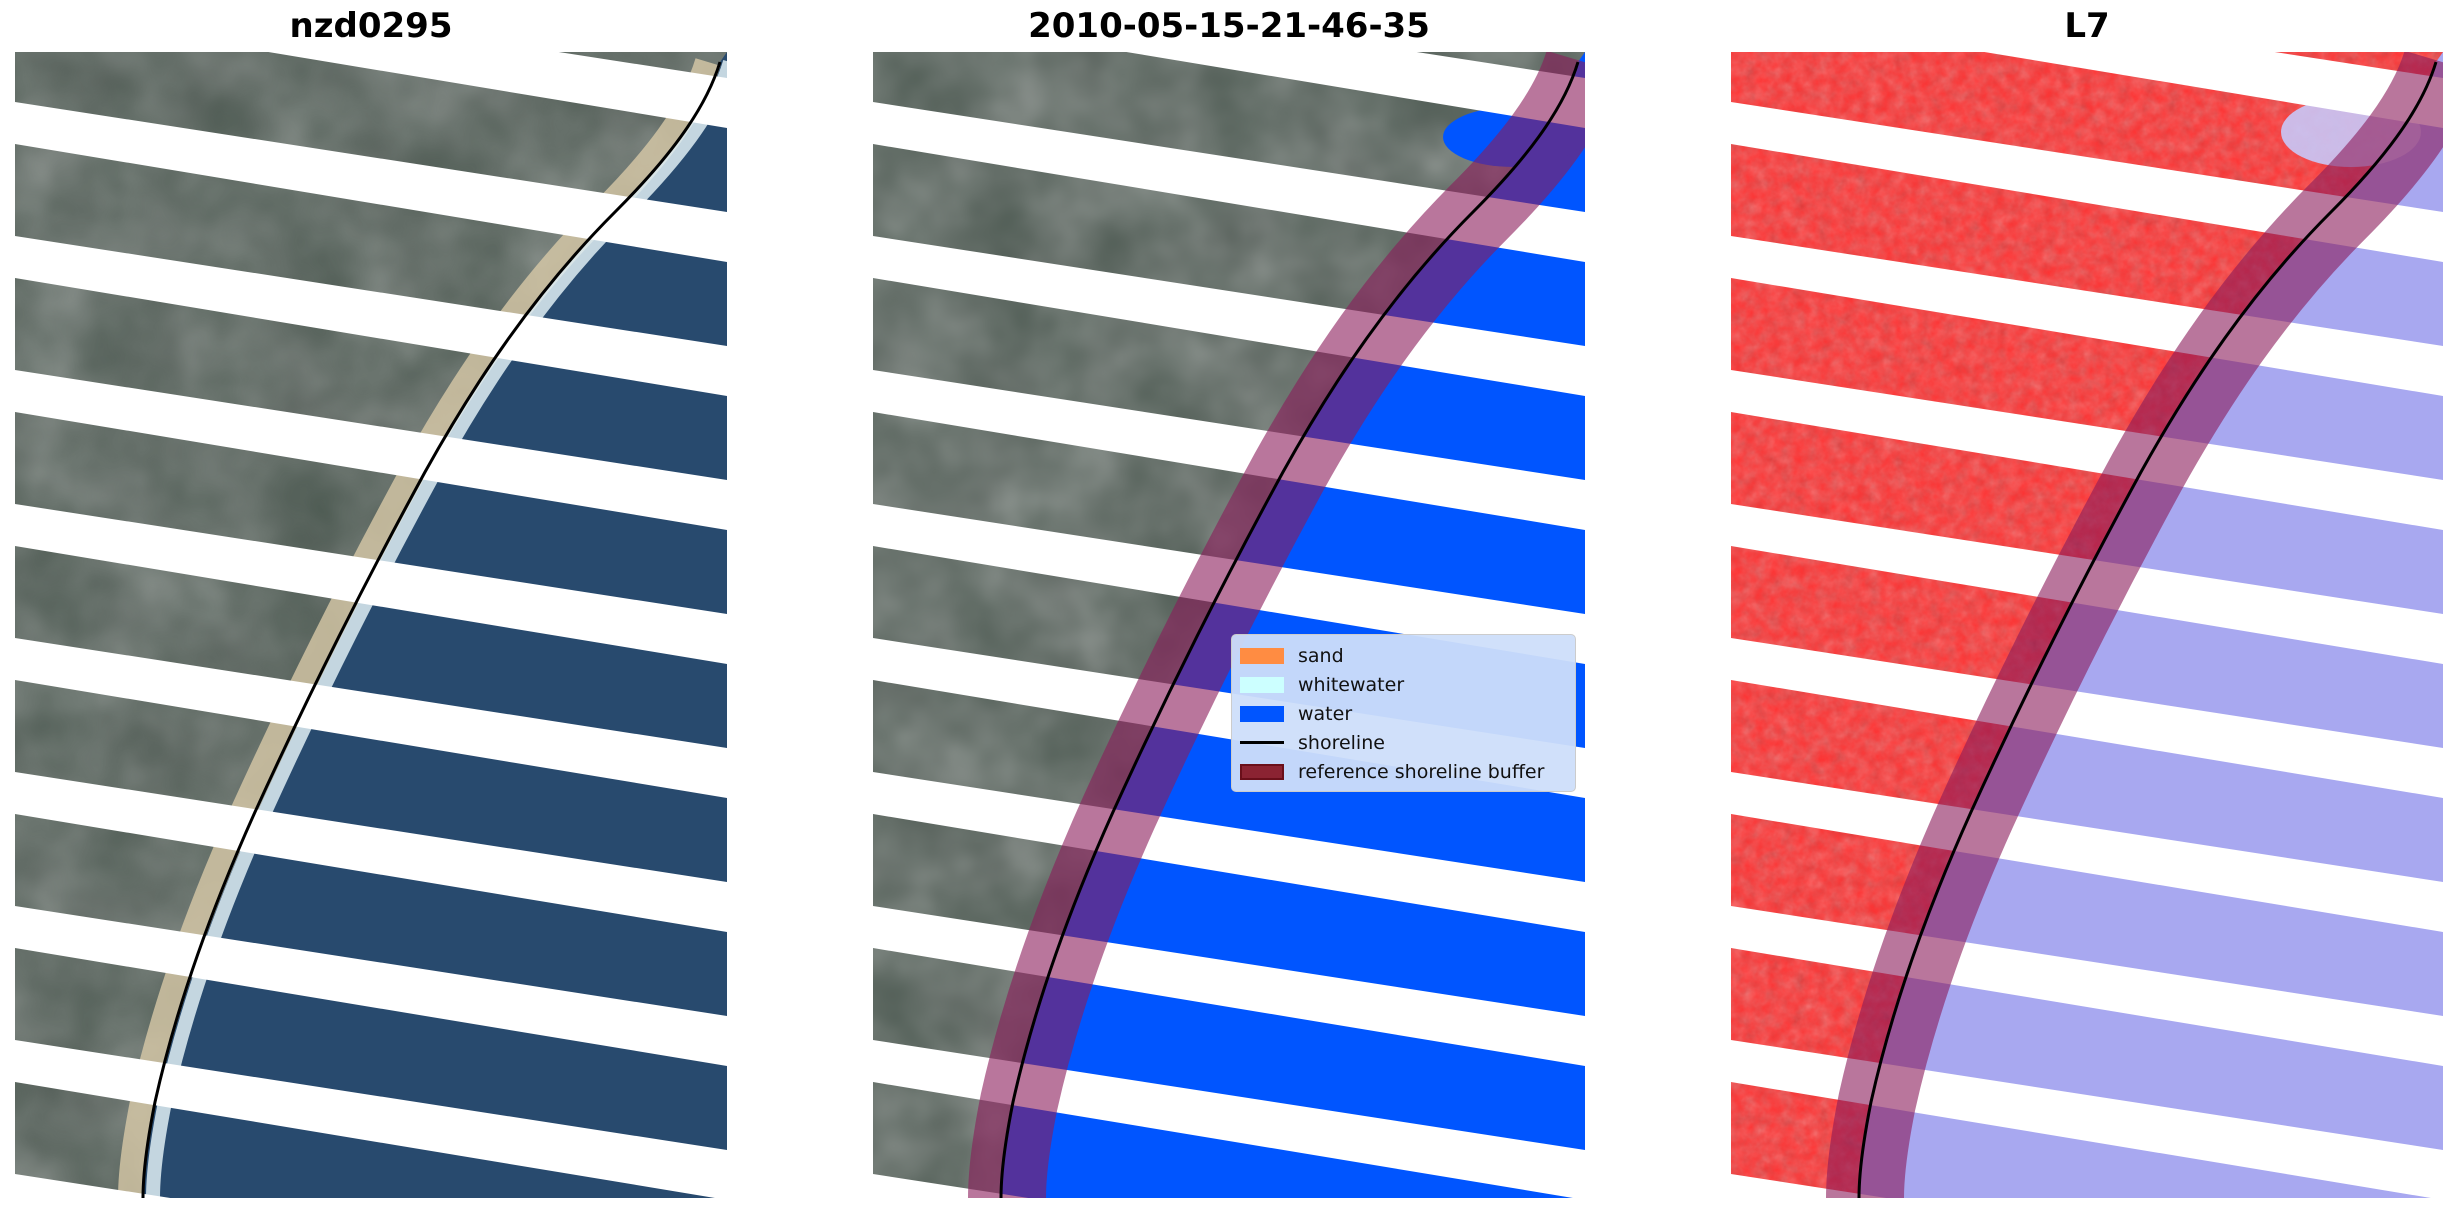 The height and width of the screenshot is (1212, 2460). Describe the element at coordinates (371, 26) in the screenshot. I see `panel-title-rgb: nzd0295` at that location.